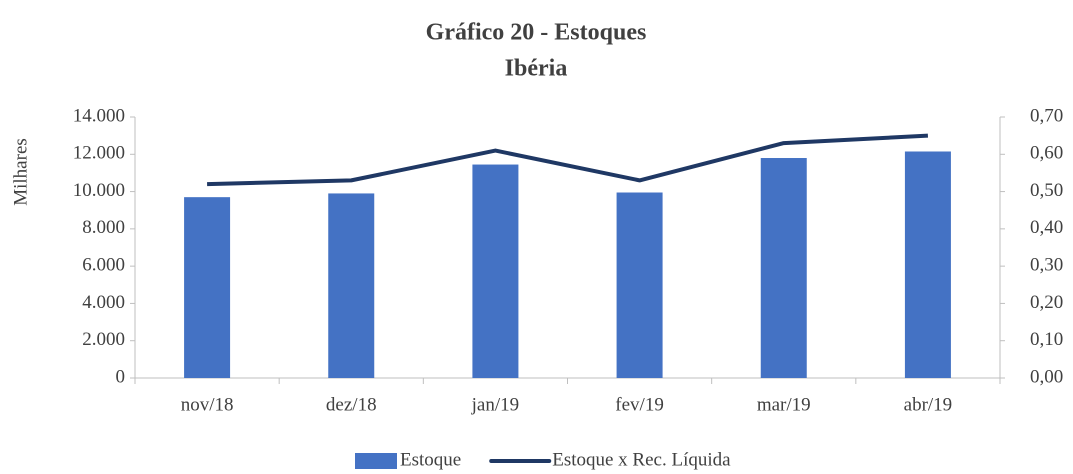 This screenshot has width=1073, height=474. Describe the element at coordinates (351, 404) in the screenshot. I see `x-tick-label: dez/18` at that location.